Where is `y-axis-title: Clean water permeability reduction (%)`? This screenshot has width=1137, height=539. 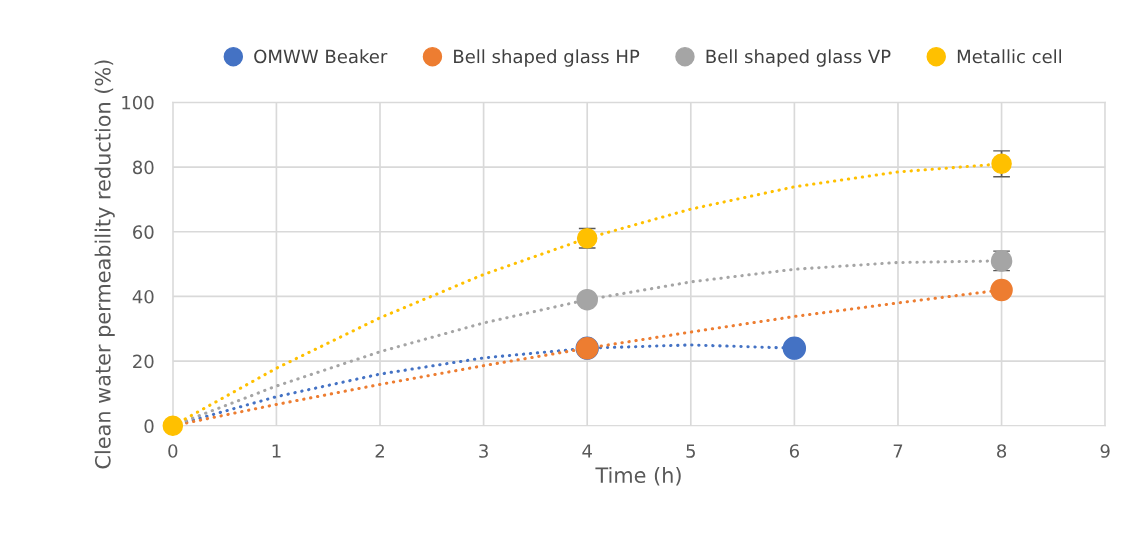
y-axis-title: Clean water permeability reduction (%) is located at coordinates (104, 264).